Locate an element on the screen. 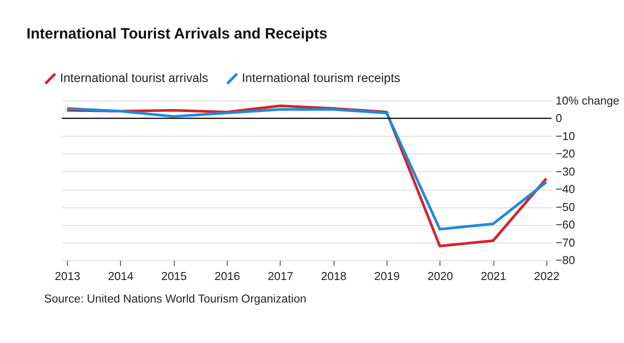 This screenshot has height=343, width=624. y-tick-label: −40 is located at coordinates (566, 190).